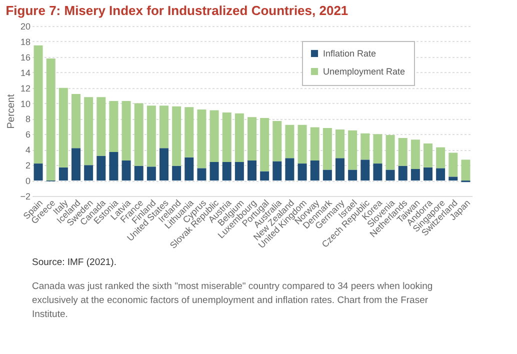  Describe the element at coordinates (349, 53) in the screenshot. I see `legend-label: Inflation Rate` at that location.